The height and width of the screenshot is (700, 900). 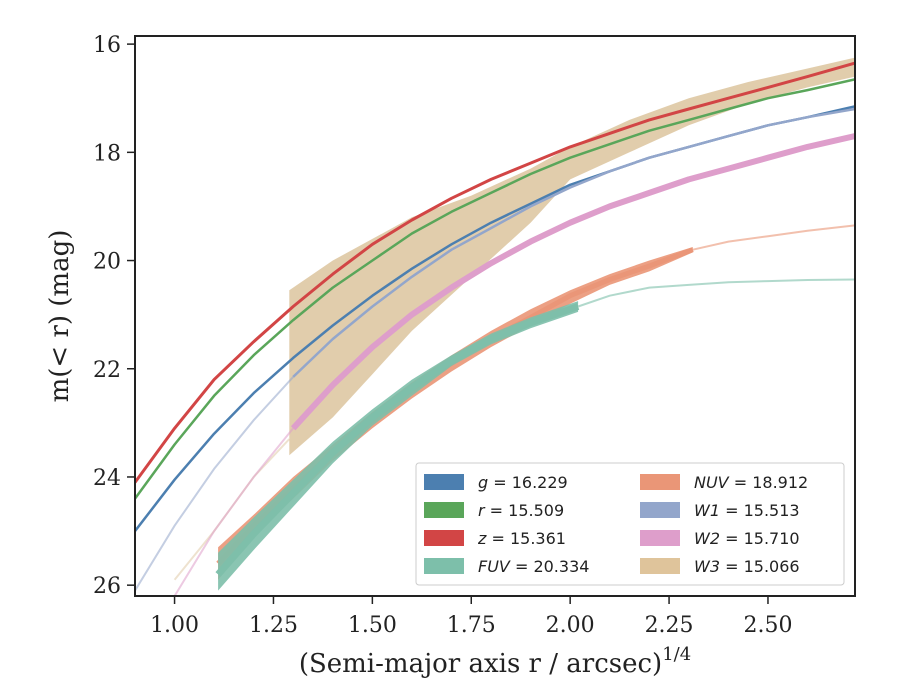 I want to click on y-tick-label: 16, so click(x=107, y=45).